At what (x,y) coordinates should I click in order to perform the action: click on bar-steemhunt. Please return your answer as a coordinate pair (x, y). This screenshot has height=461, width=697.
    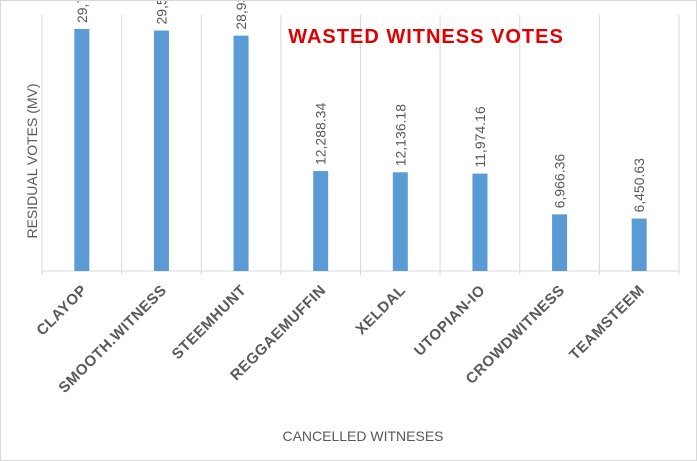
    Looking at the image, I should click on (241, 153).